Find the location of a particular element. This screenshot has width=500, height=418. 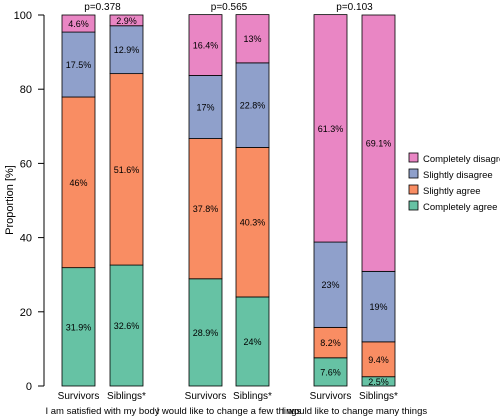

data-label: 7.6% is located at coordinates (330, 372).